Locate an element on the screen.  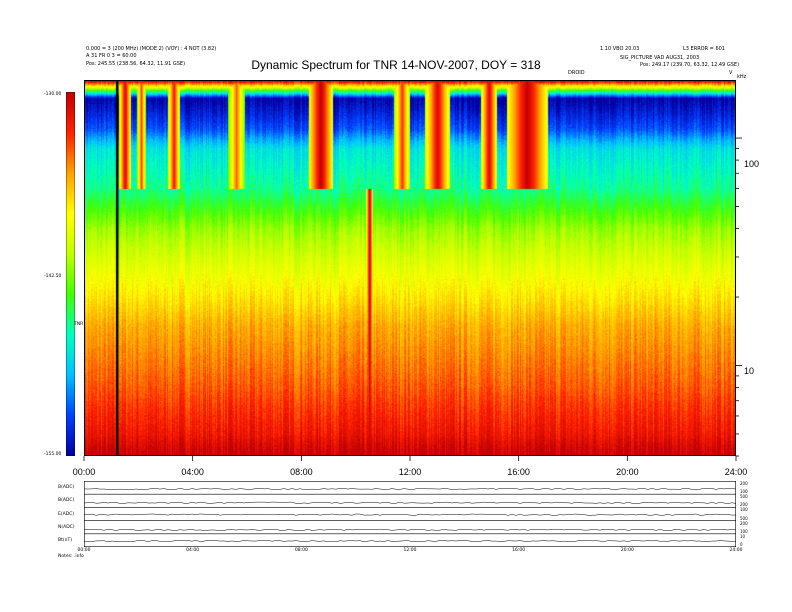
stack-x-tick-label: 04:00 is located at coordinates (193, 550).